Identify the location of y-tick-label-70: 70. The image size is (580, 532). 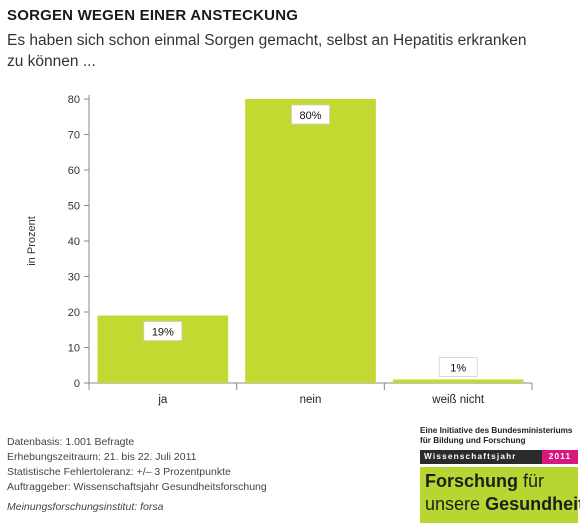
(74, 136).